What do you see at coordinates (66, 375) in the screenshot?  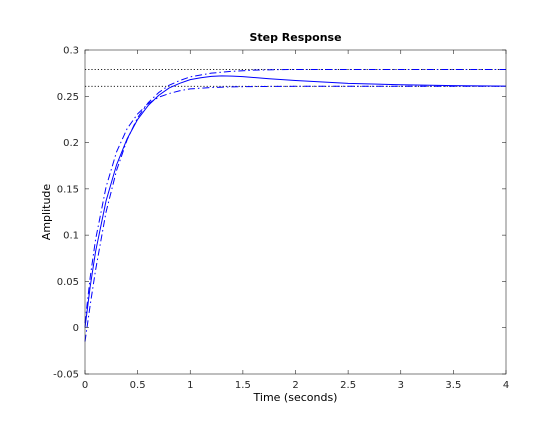 I see `y-tick-label: -0.05` at bounding box center [66, 375].